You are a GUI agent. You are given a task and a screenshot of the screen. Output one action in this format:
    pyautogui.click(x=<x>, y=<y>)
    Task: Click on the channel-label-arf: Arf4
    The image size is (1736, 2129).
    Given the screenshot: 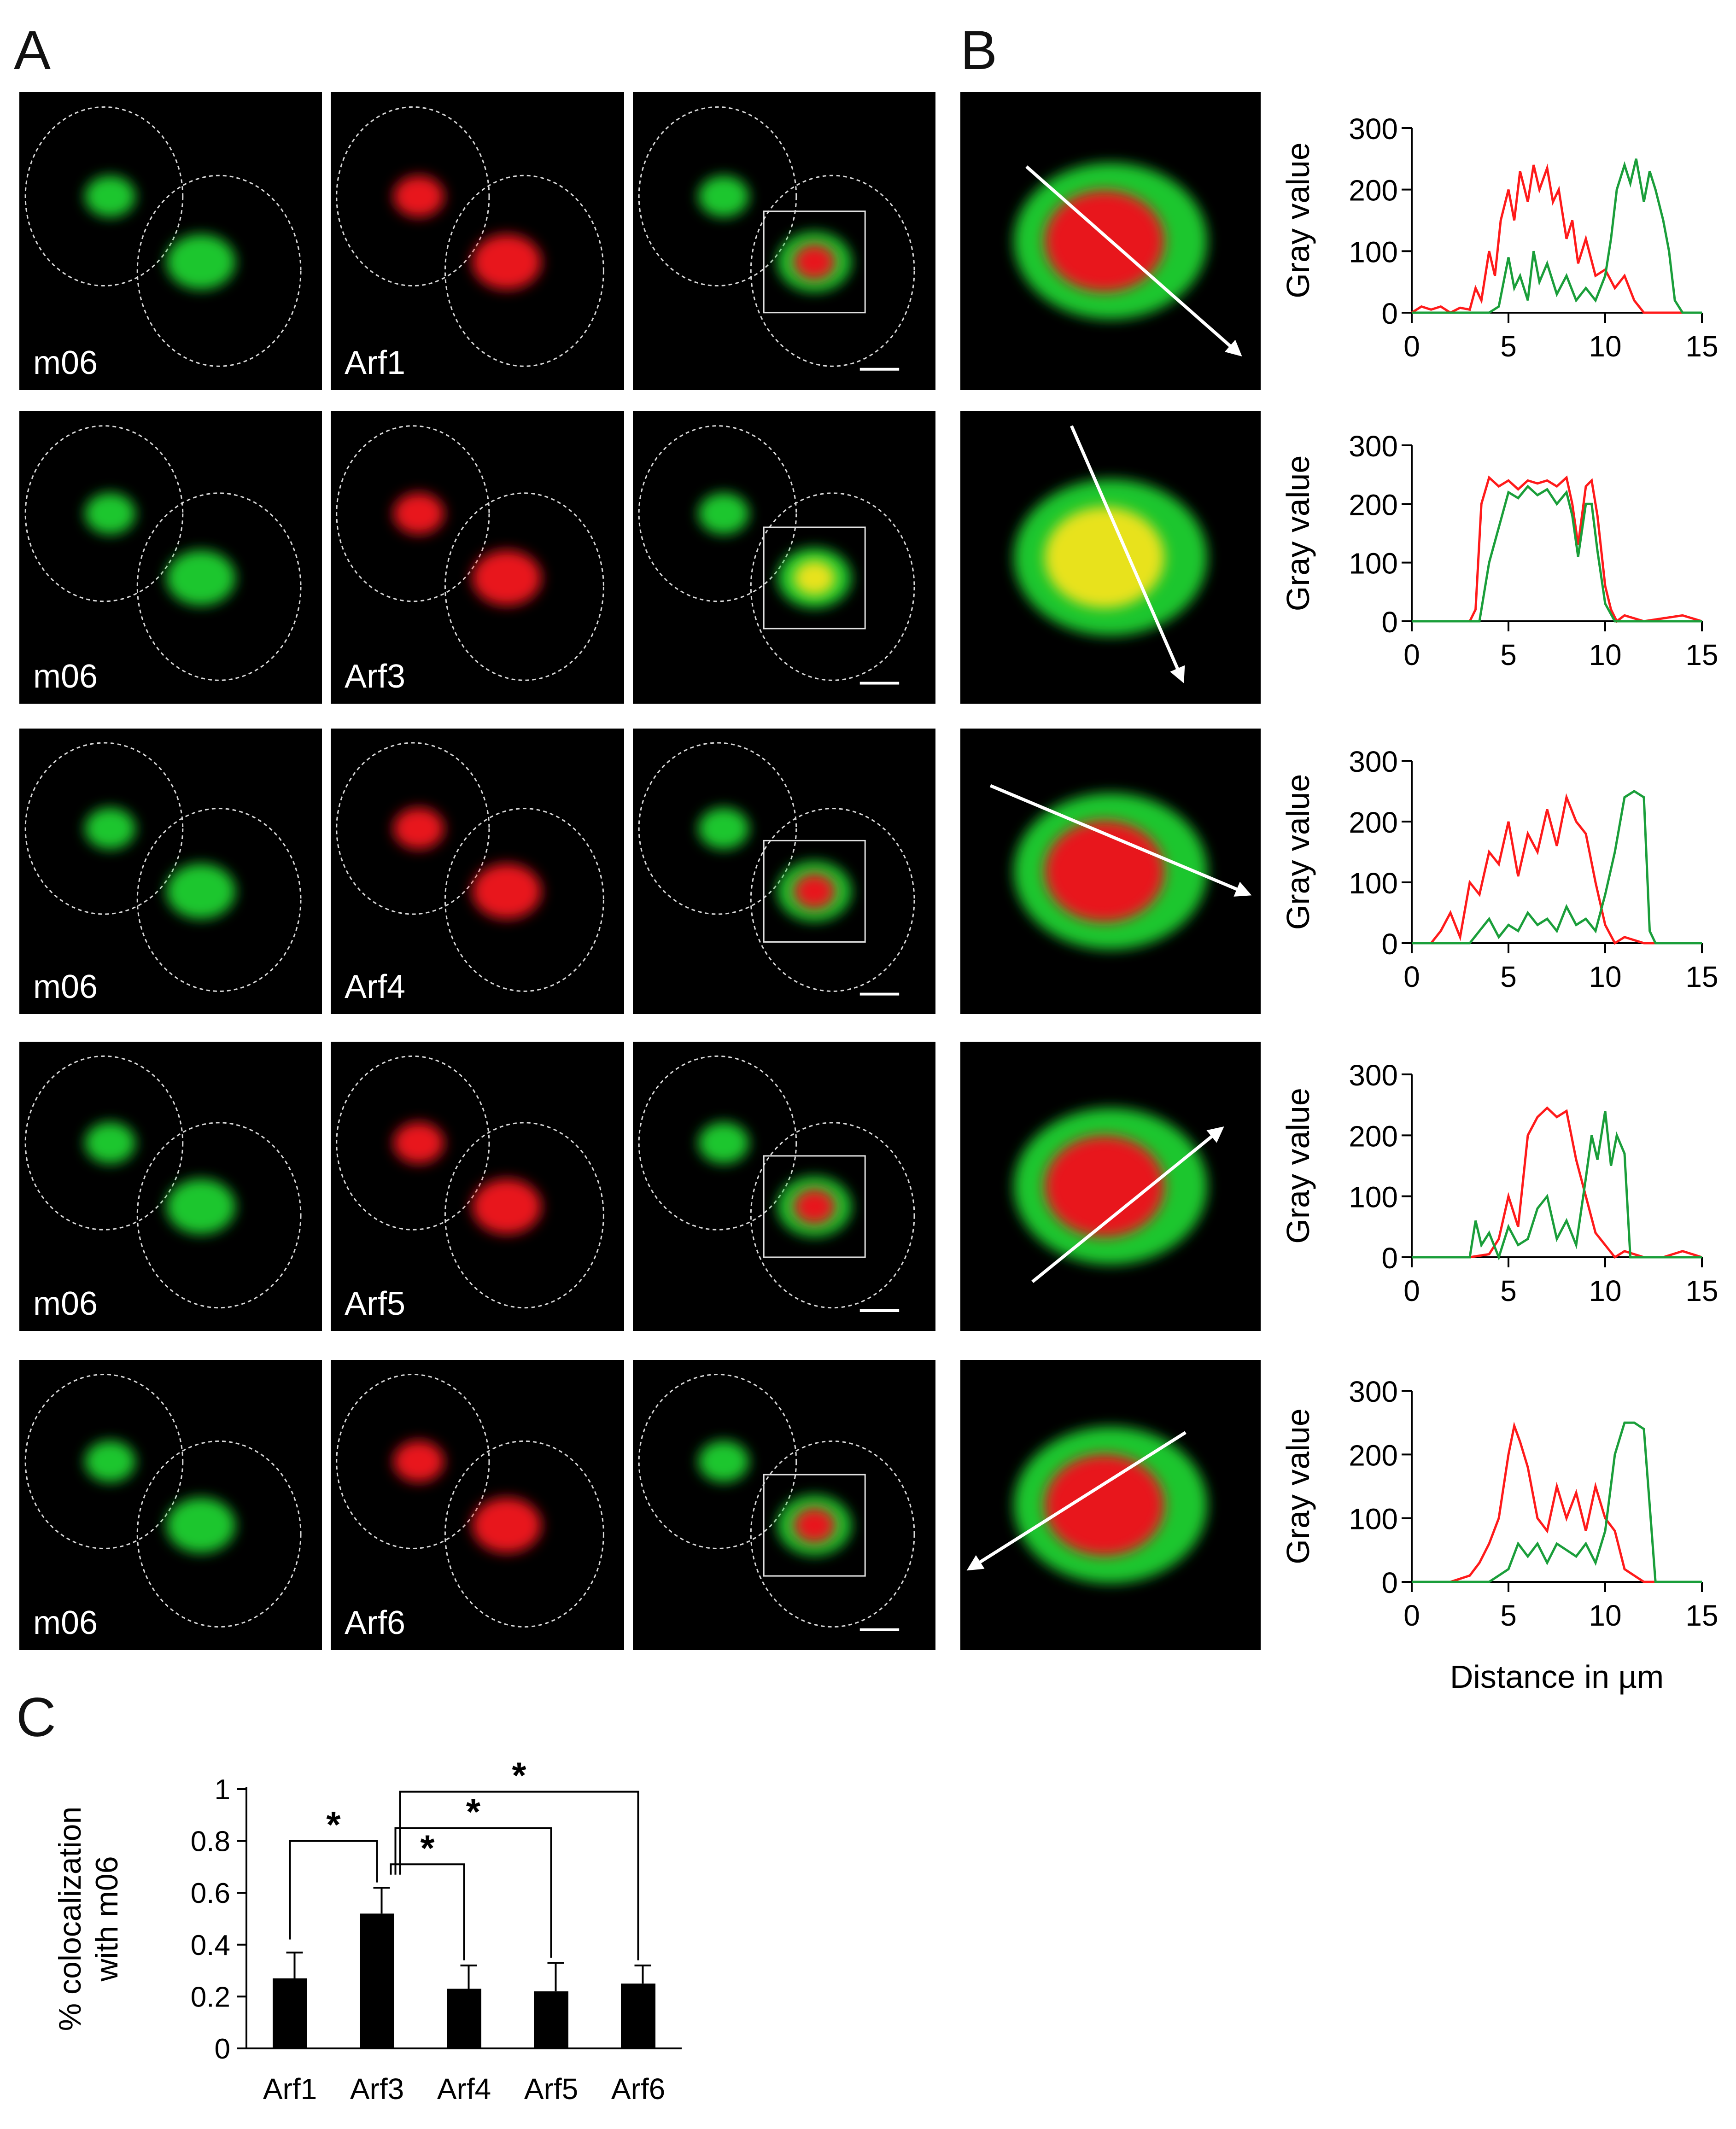 What is the action you would take?
    pyautogui.click(x=375, y=986)
    